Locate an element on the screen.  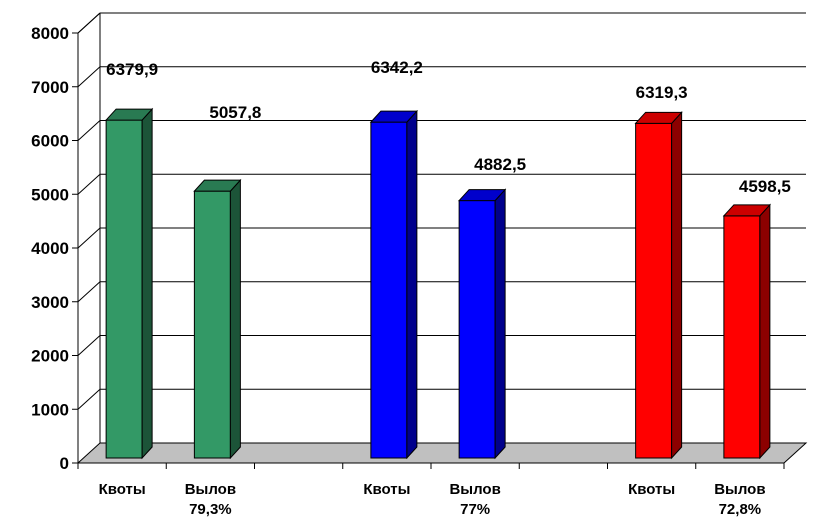
y-axis: 0 1000 2000 3000 4000 5000 6000 7000 8000 is located at coordinates (54, 248).